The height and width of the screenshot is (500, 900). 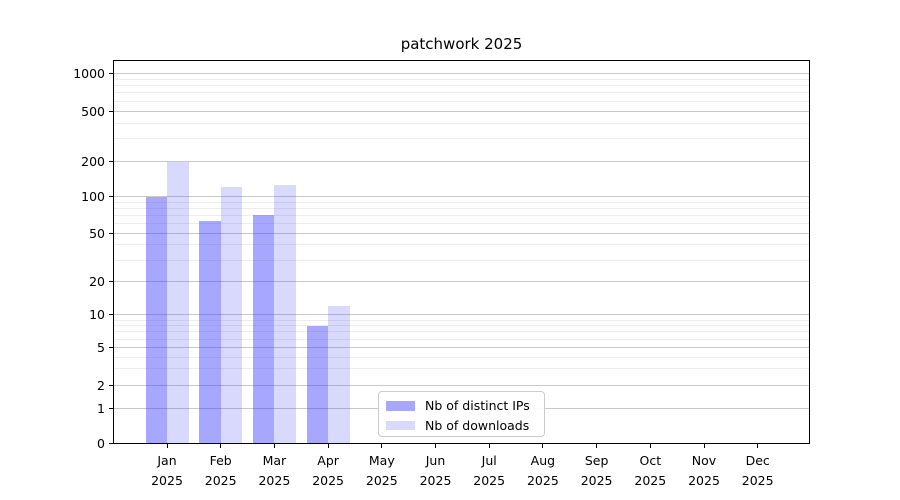 I want to click on x-tick-mark-may, so click(x=382, y=446).